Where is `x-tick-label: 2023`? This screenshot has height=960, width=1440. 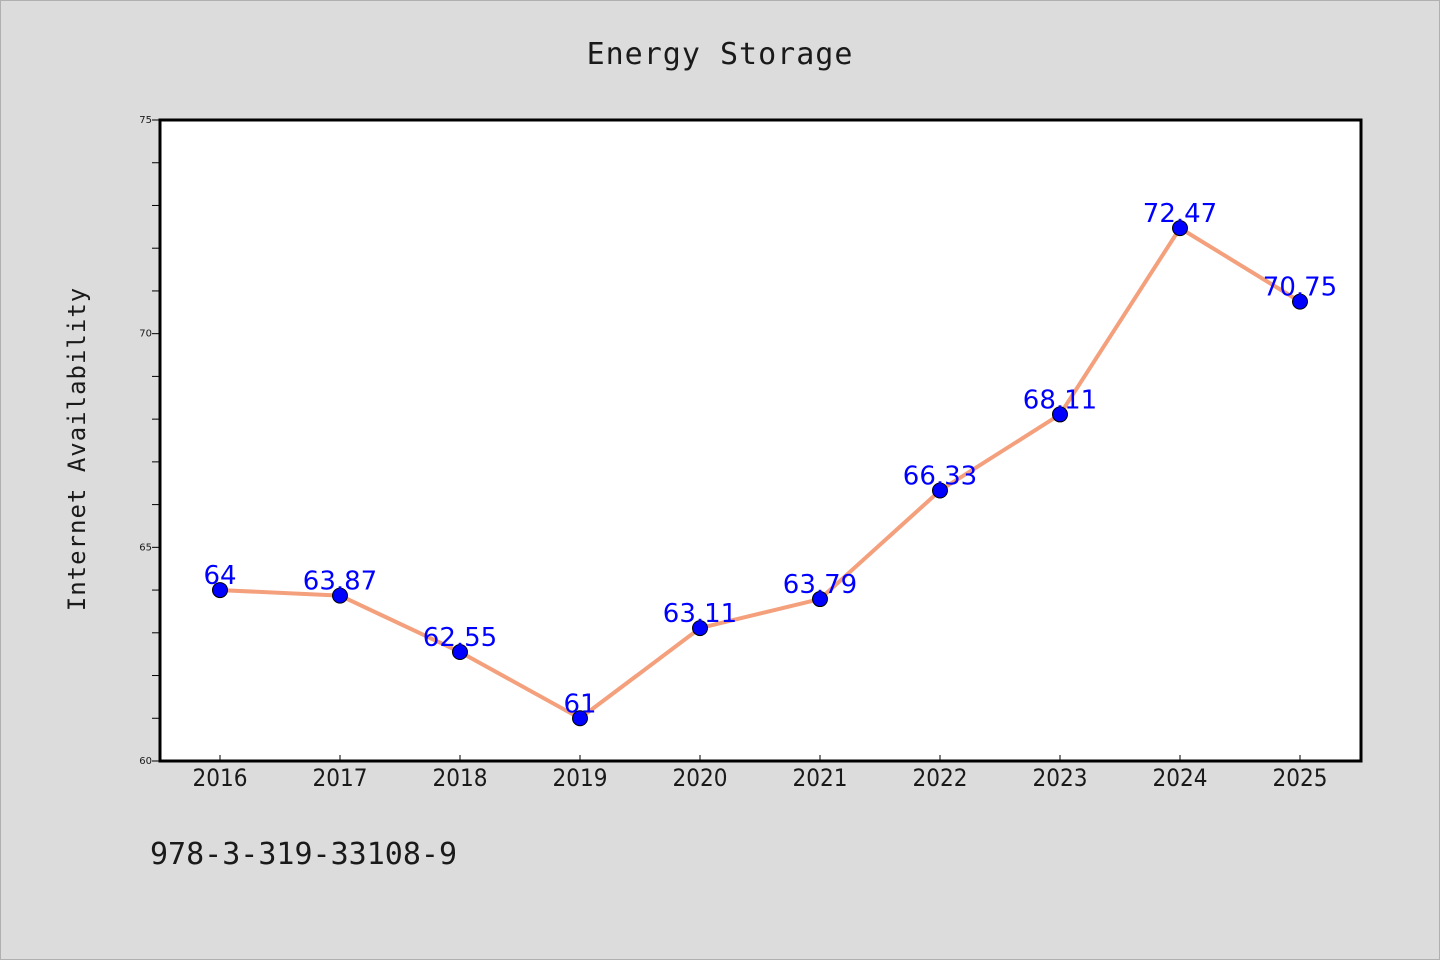
x-tick-label: 2023 is located at coordinates (1060, 778).